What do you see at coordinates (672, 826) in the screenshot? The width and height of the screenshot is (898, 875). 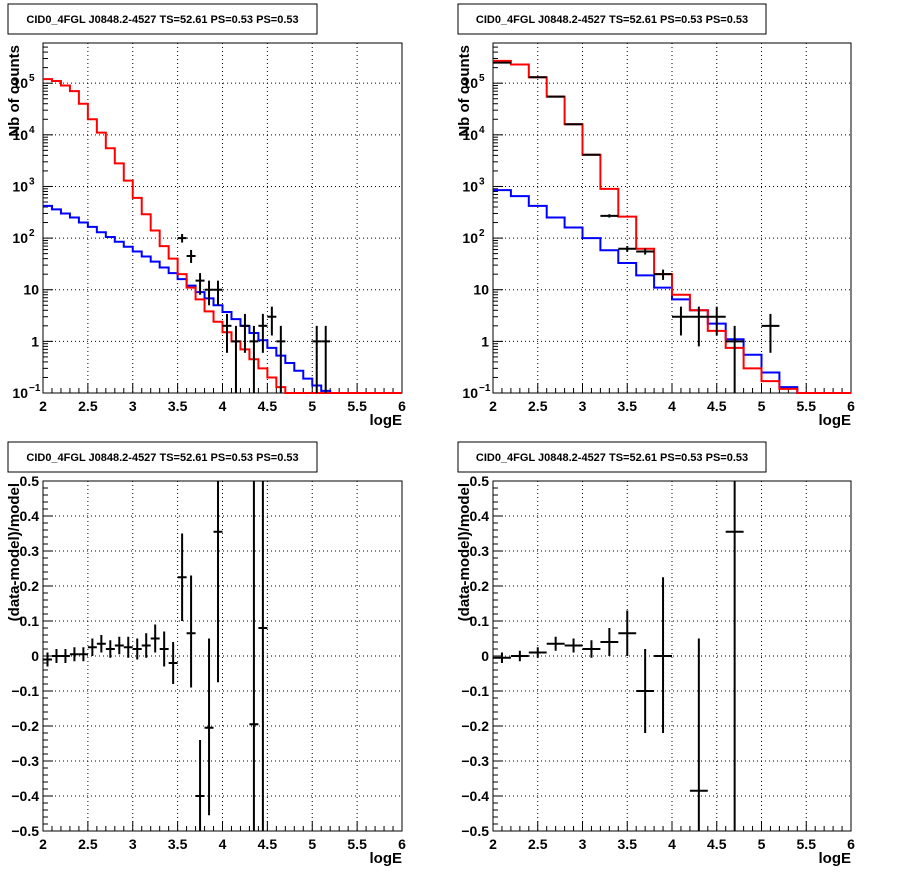 I see `x-axis` at bounding box center [672, 826].